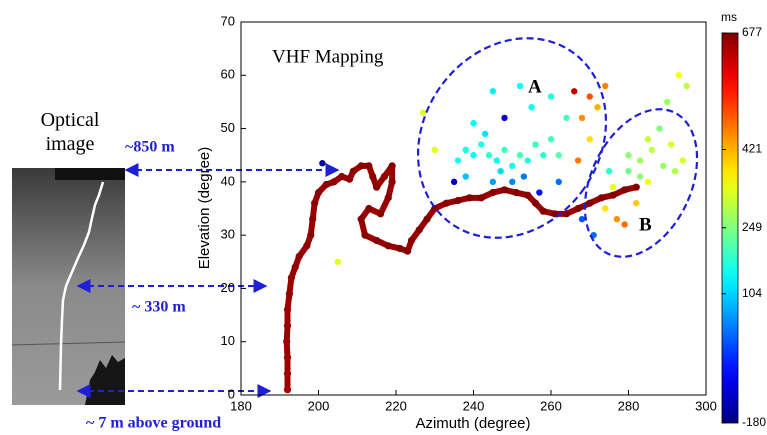 The width and height of the screenshot is (767, 435). Describe the element at coordinates (319, 405) in the screenshot. I see `x-tick-label: 200` at that location.